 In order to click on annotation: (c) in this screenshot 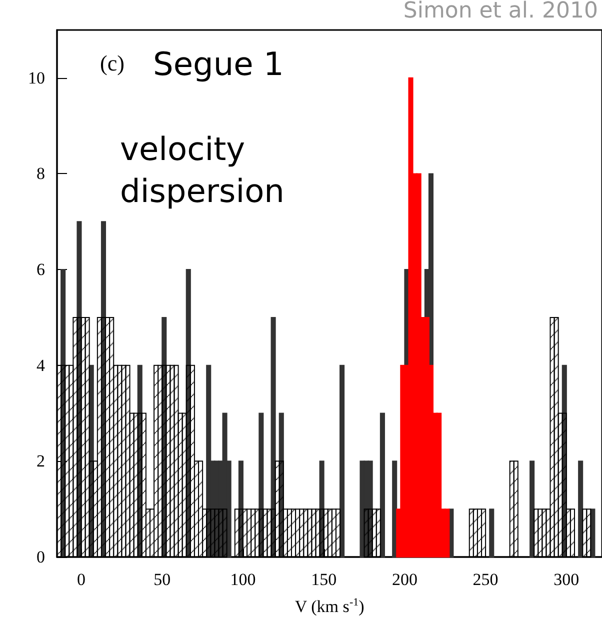, I will do `click(112, 63)`.